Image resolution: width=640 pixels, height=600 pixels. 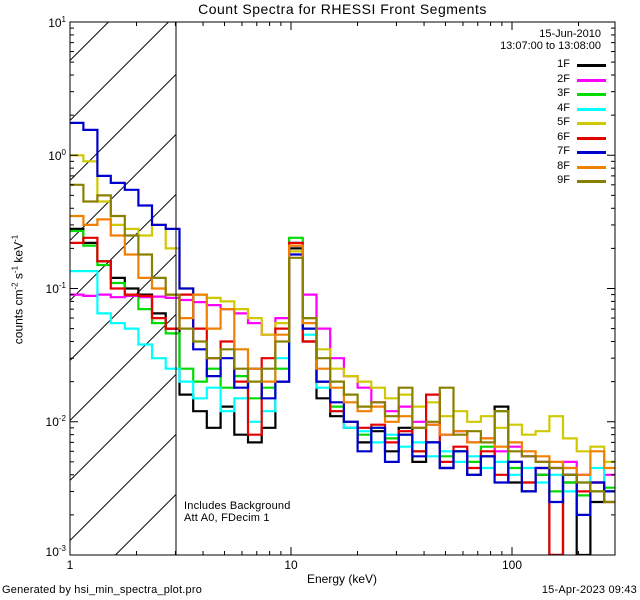 I want to click on legend-swatch-8F, so click(x=591, y=167).